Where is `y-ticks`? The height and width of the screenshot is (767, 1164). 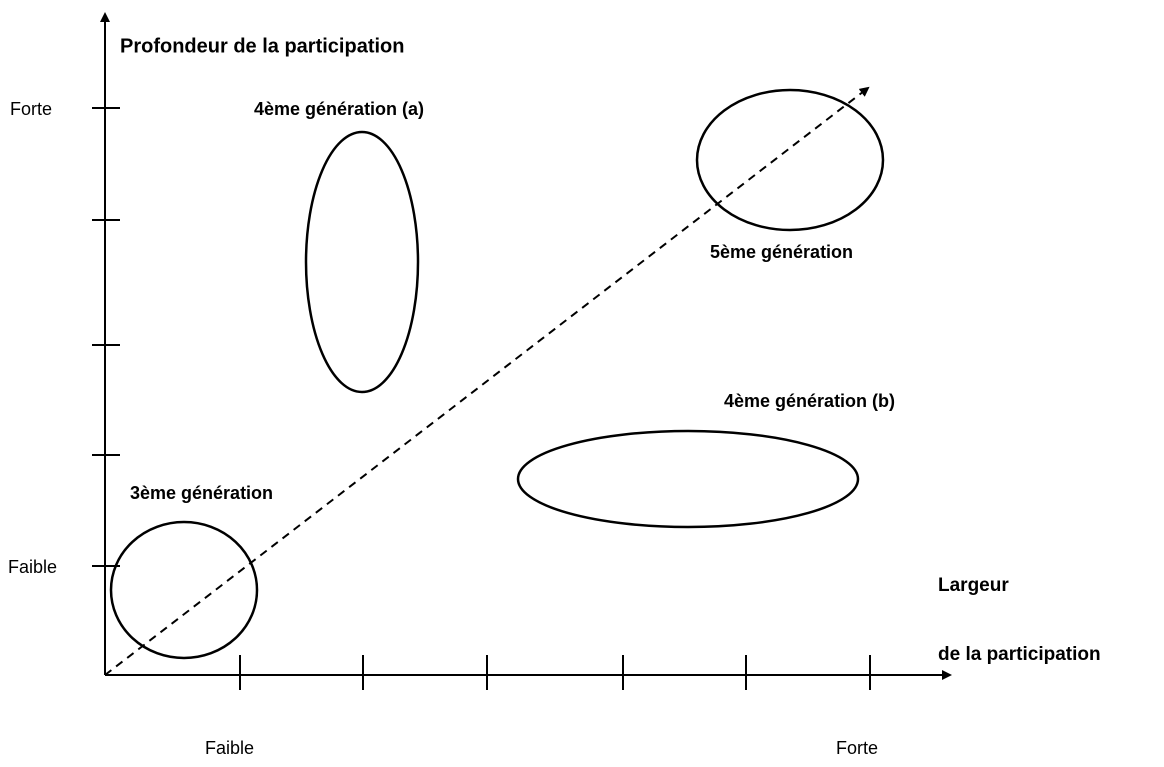 y-ticks is located at coordinates (106, 337).